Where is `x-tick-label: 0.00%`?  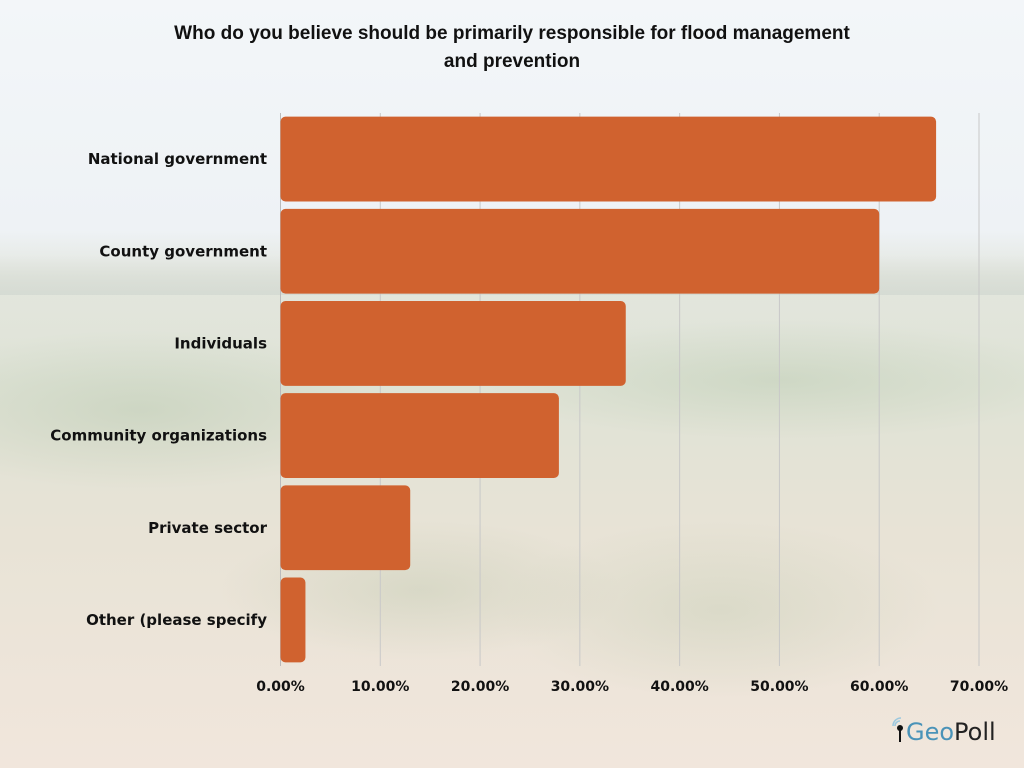
x-tick-label: 0.00% is located at coordinates (280, 687).